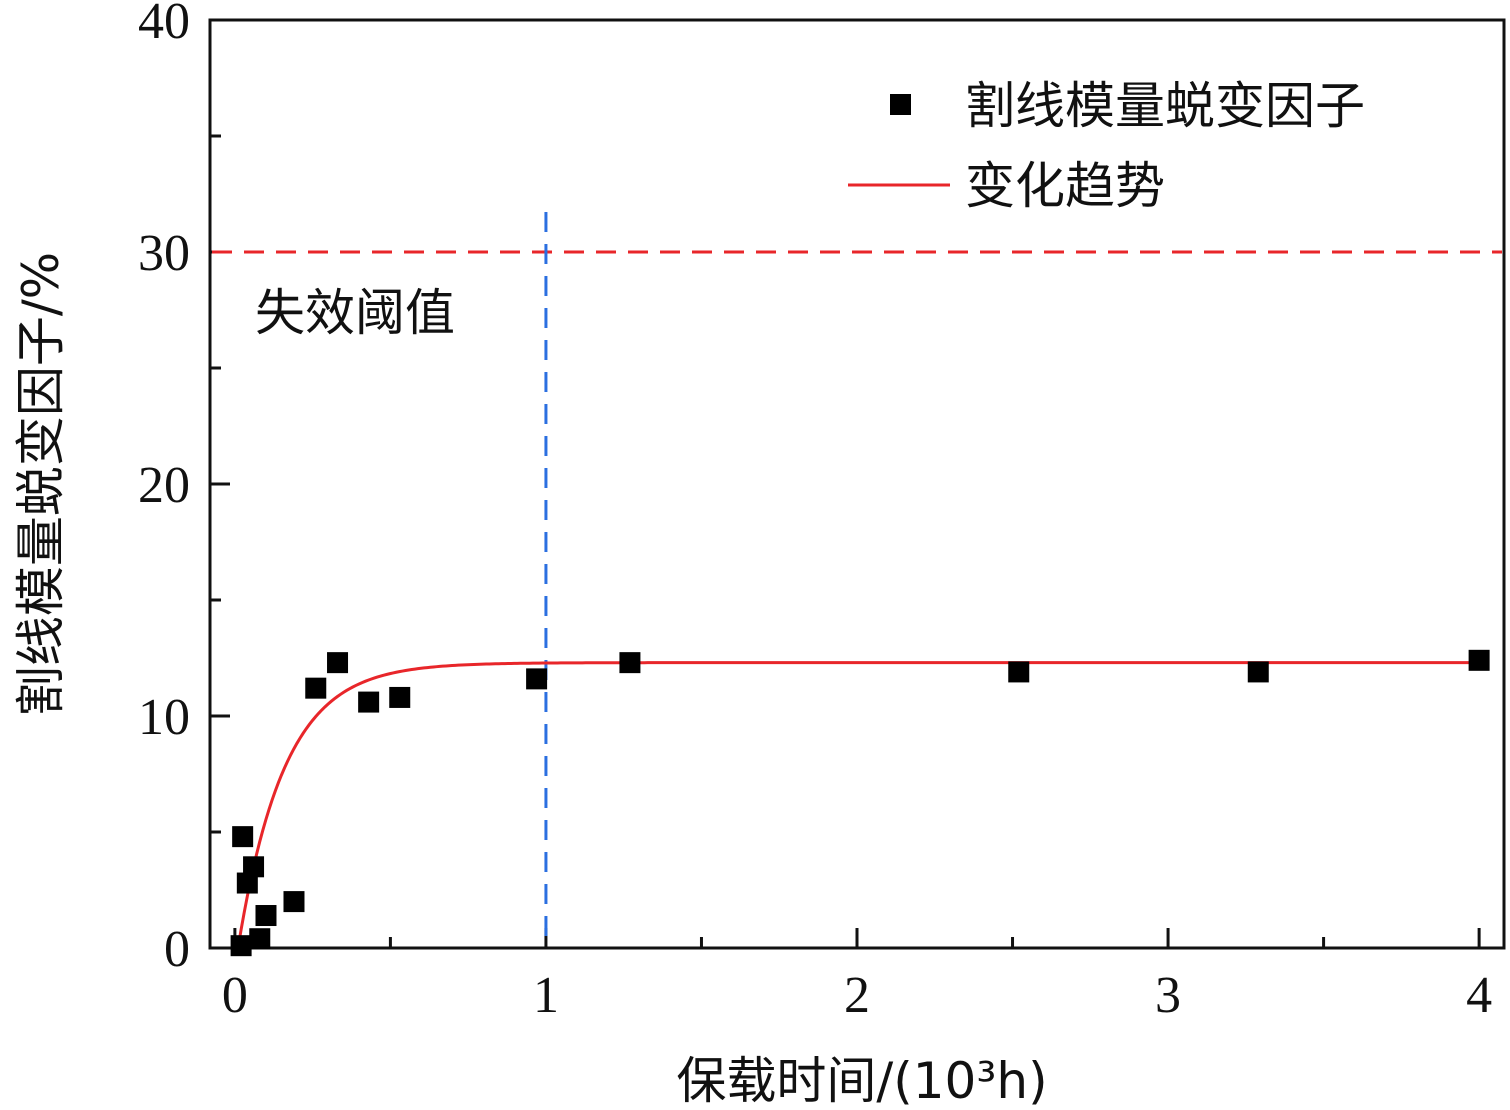  I want to click on legend-marker-square, so click(900, 104).